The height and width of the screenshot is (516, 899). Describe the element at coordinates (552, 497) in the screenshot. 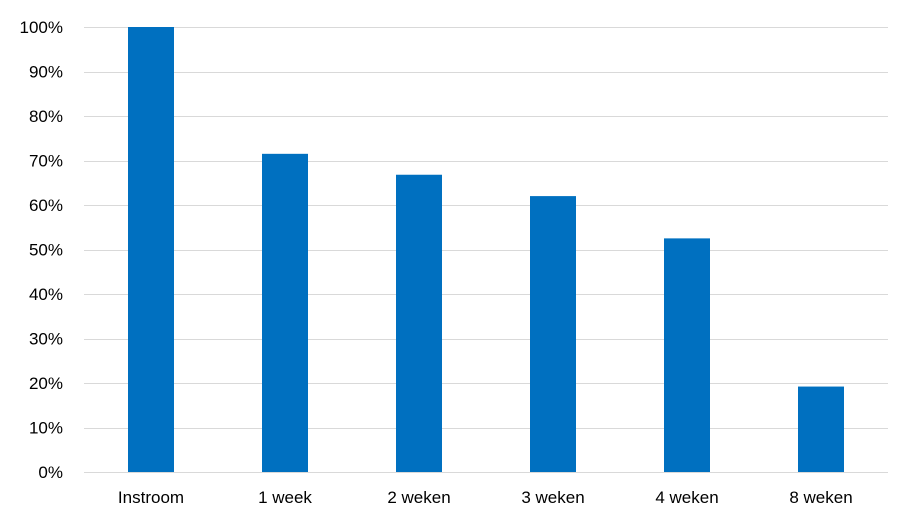

I see `x-tick-label: 3 weken` at that location.